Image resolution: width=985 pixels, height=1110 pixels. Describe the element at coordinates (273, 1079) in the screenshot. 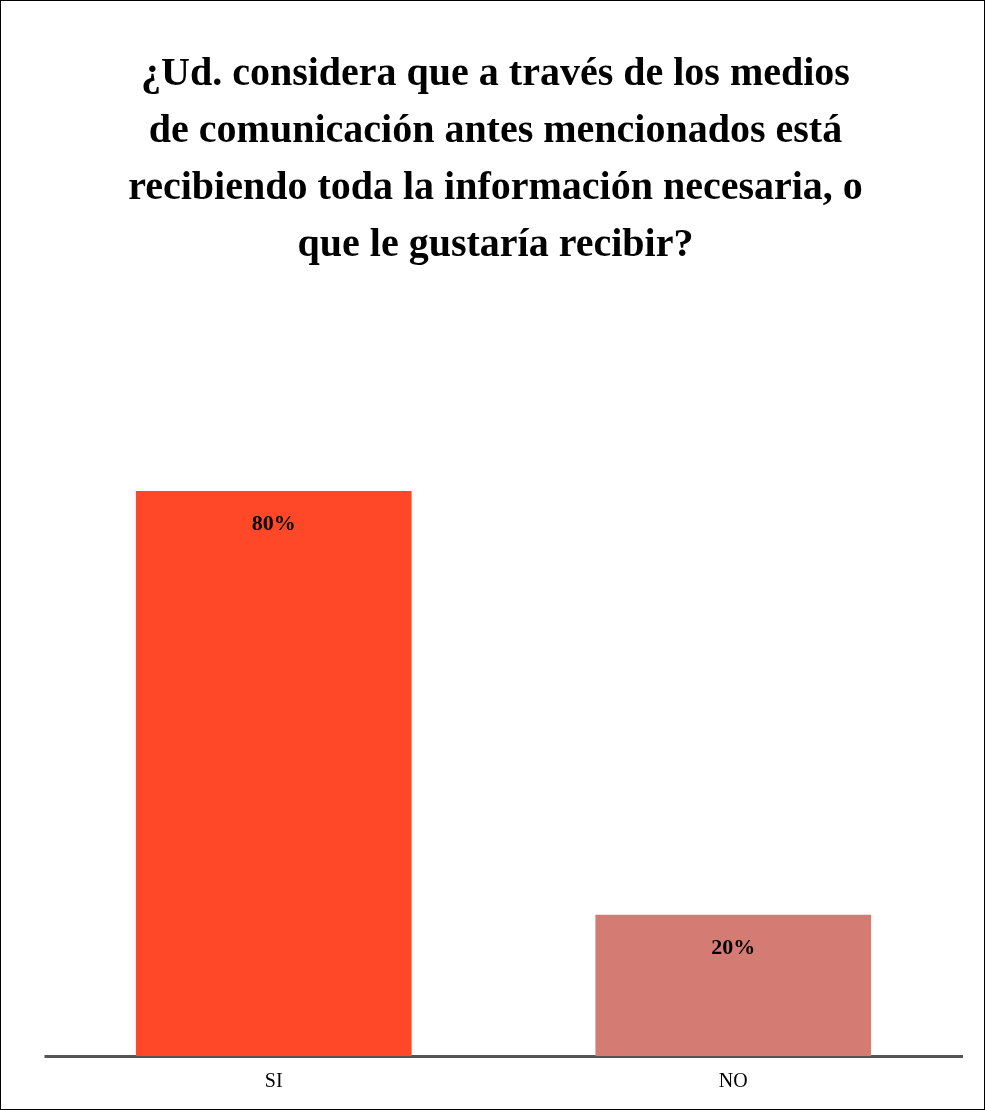

I see `x-tick-label: SI` at that location.